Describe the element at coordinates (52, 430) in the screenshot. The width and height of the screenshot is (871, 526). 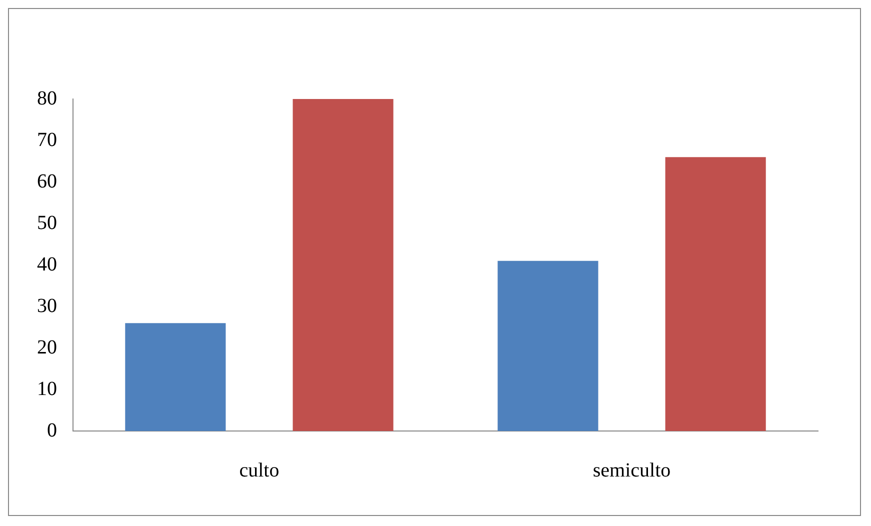
I see `y-tick-label: 0` at that location.